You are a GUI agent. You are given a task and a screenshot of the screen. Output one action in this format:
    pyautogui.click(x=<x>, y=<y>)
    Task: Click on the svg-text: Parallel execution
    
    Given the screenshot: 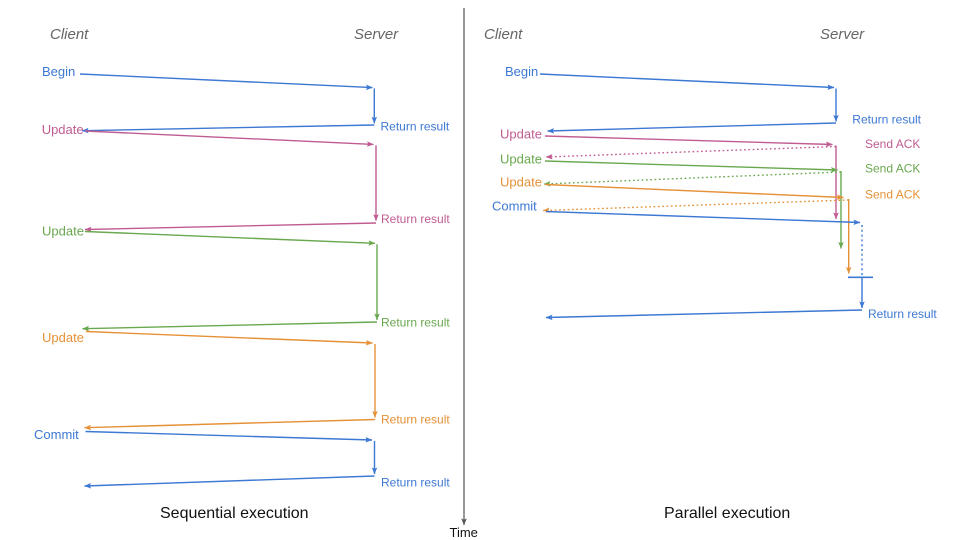 What is the action you would take?
    pyautogui.click(x=727, y=513)
    